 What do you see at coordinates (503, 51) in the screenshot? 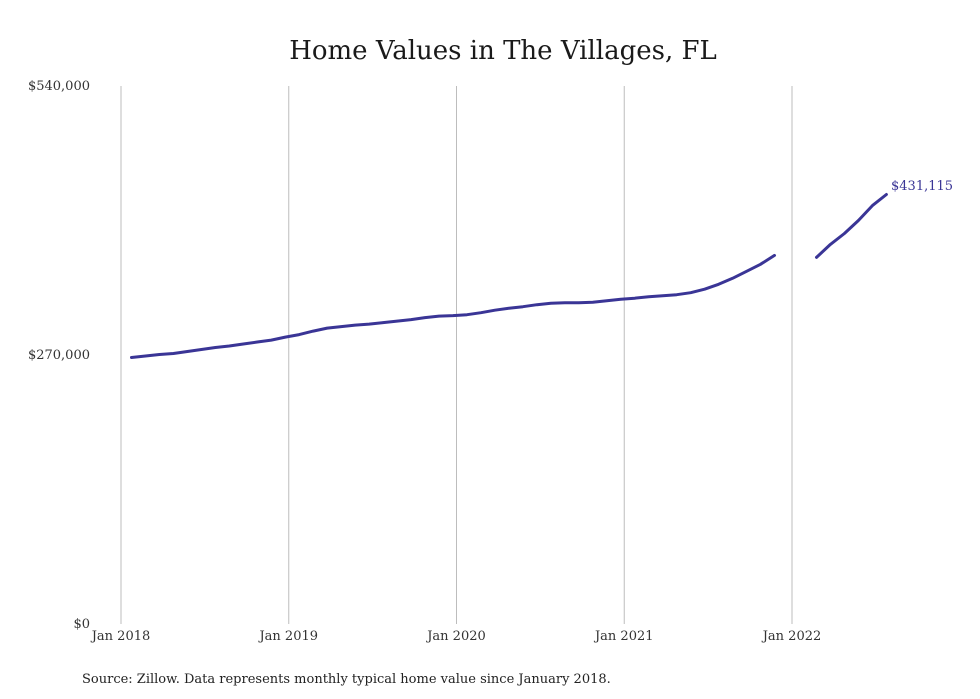
I see `chart-title: Home Values in The Villages, FL` at bounding box center [503, 51].